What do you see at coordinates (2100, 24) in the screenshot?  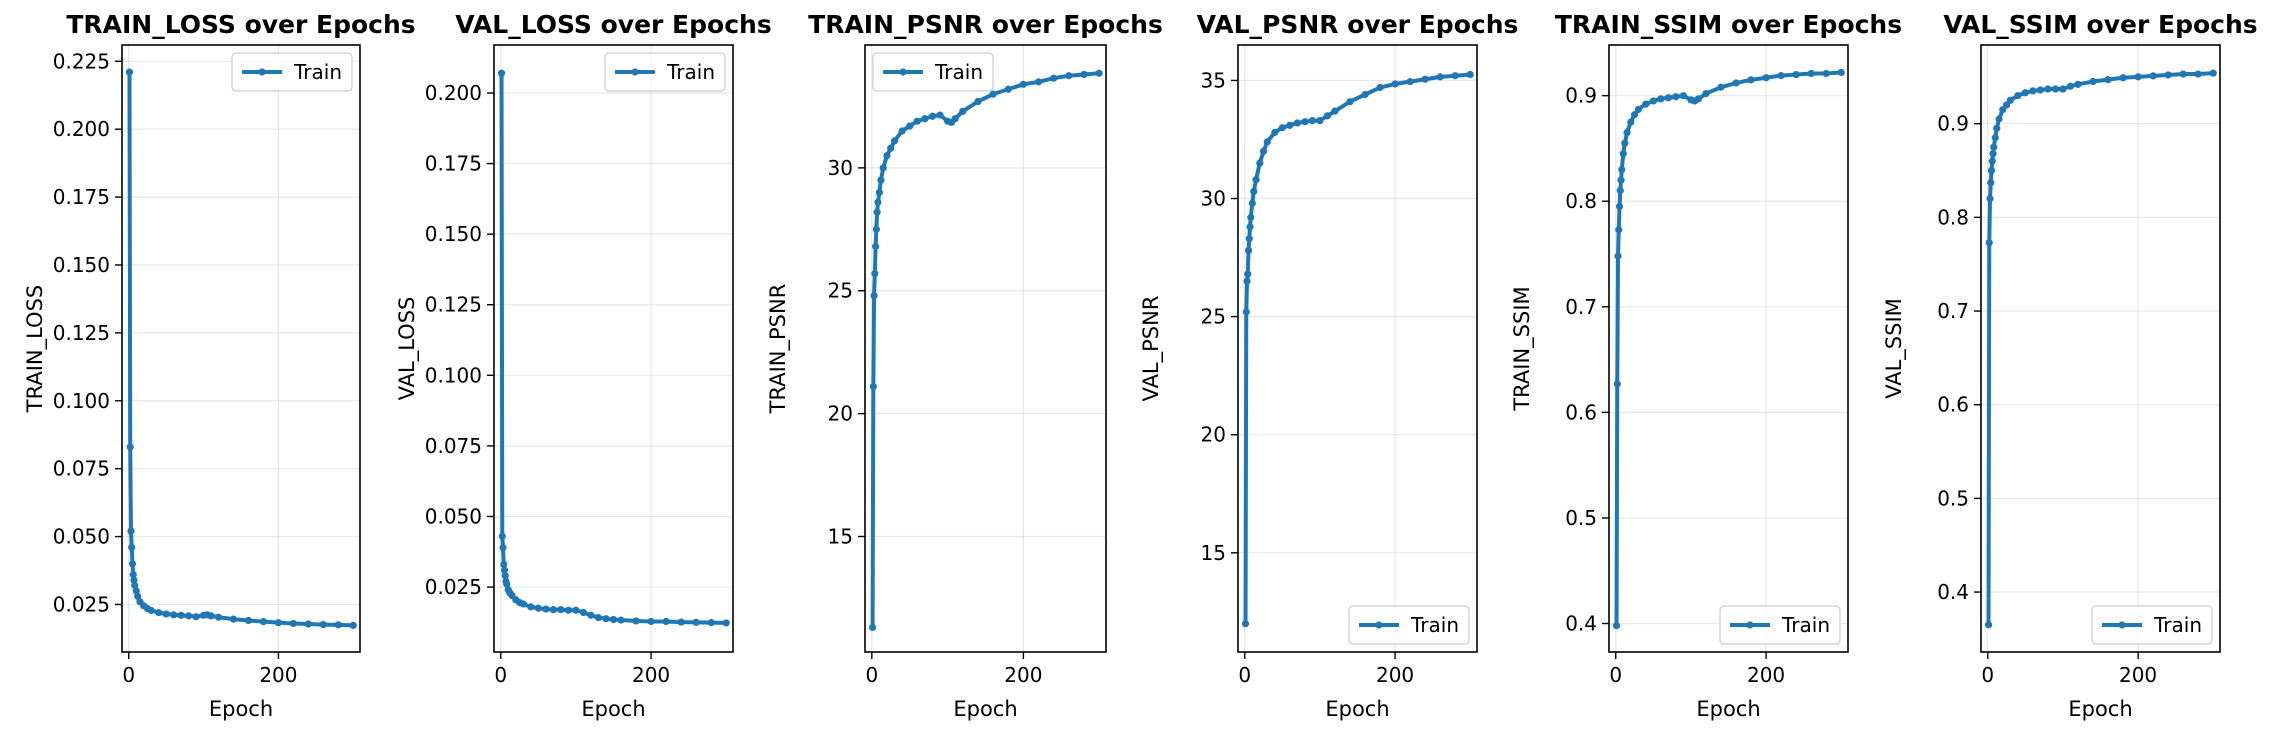 I see `chart-title: VAL_SSIM over Epochs` at bounding box center [2100, 24].